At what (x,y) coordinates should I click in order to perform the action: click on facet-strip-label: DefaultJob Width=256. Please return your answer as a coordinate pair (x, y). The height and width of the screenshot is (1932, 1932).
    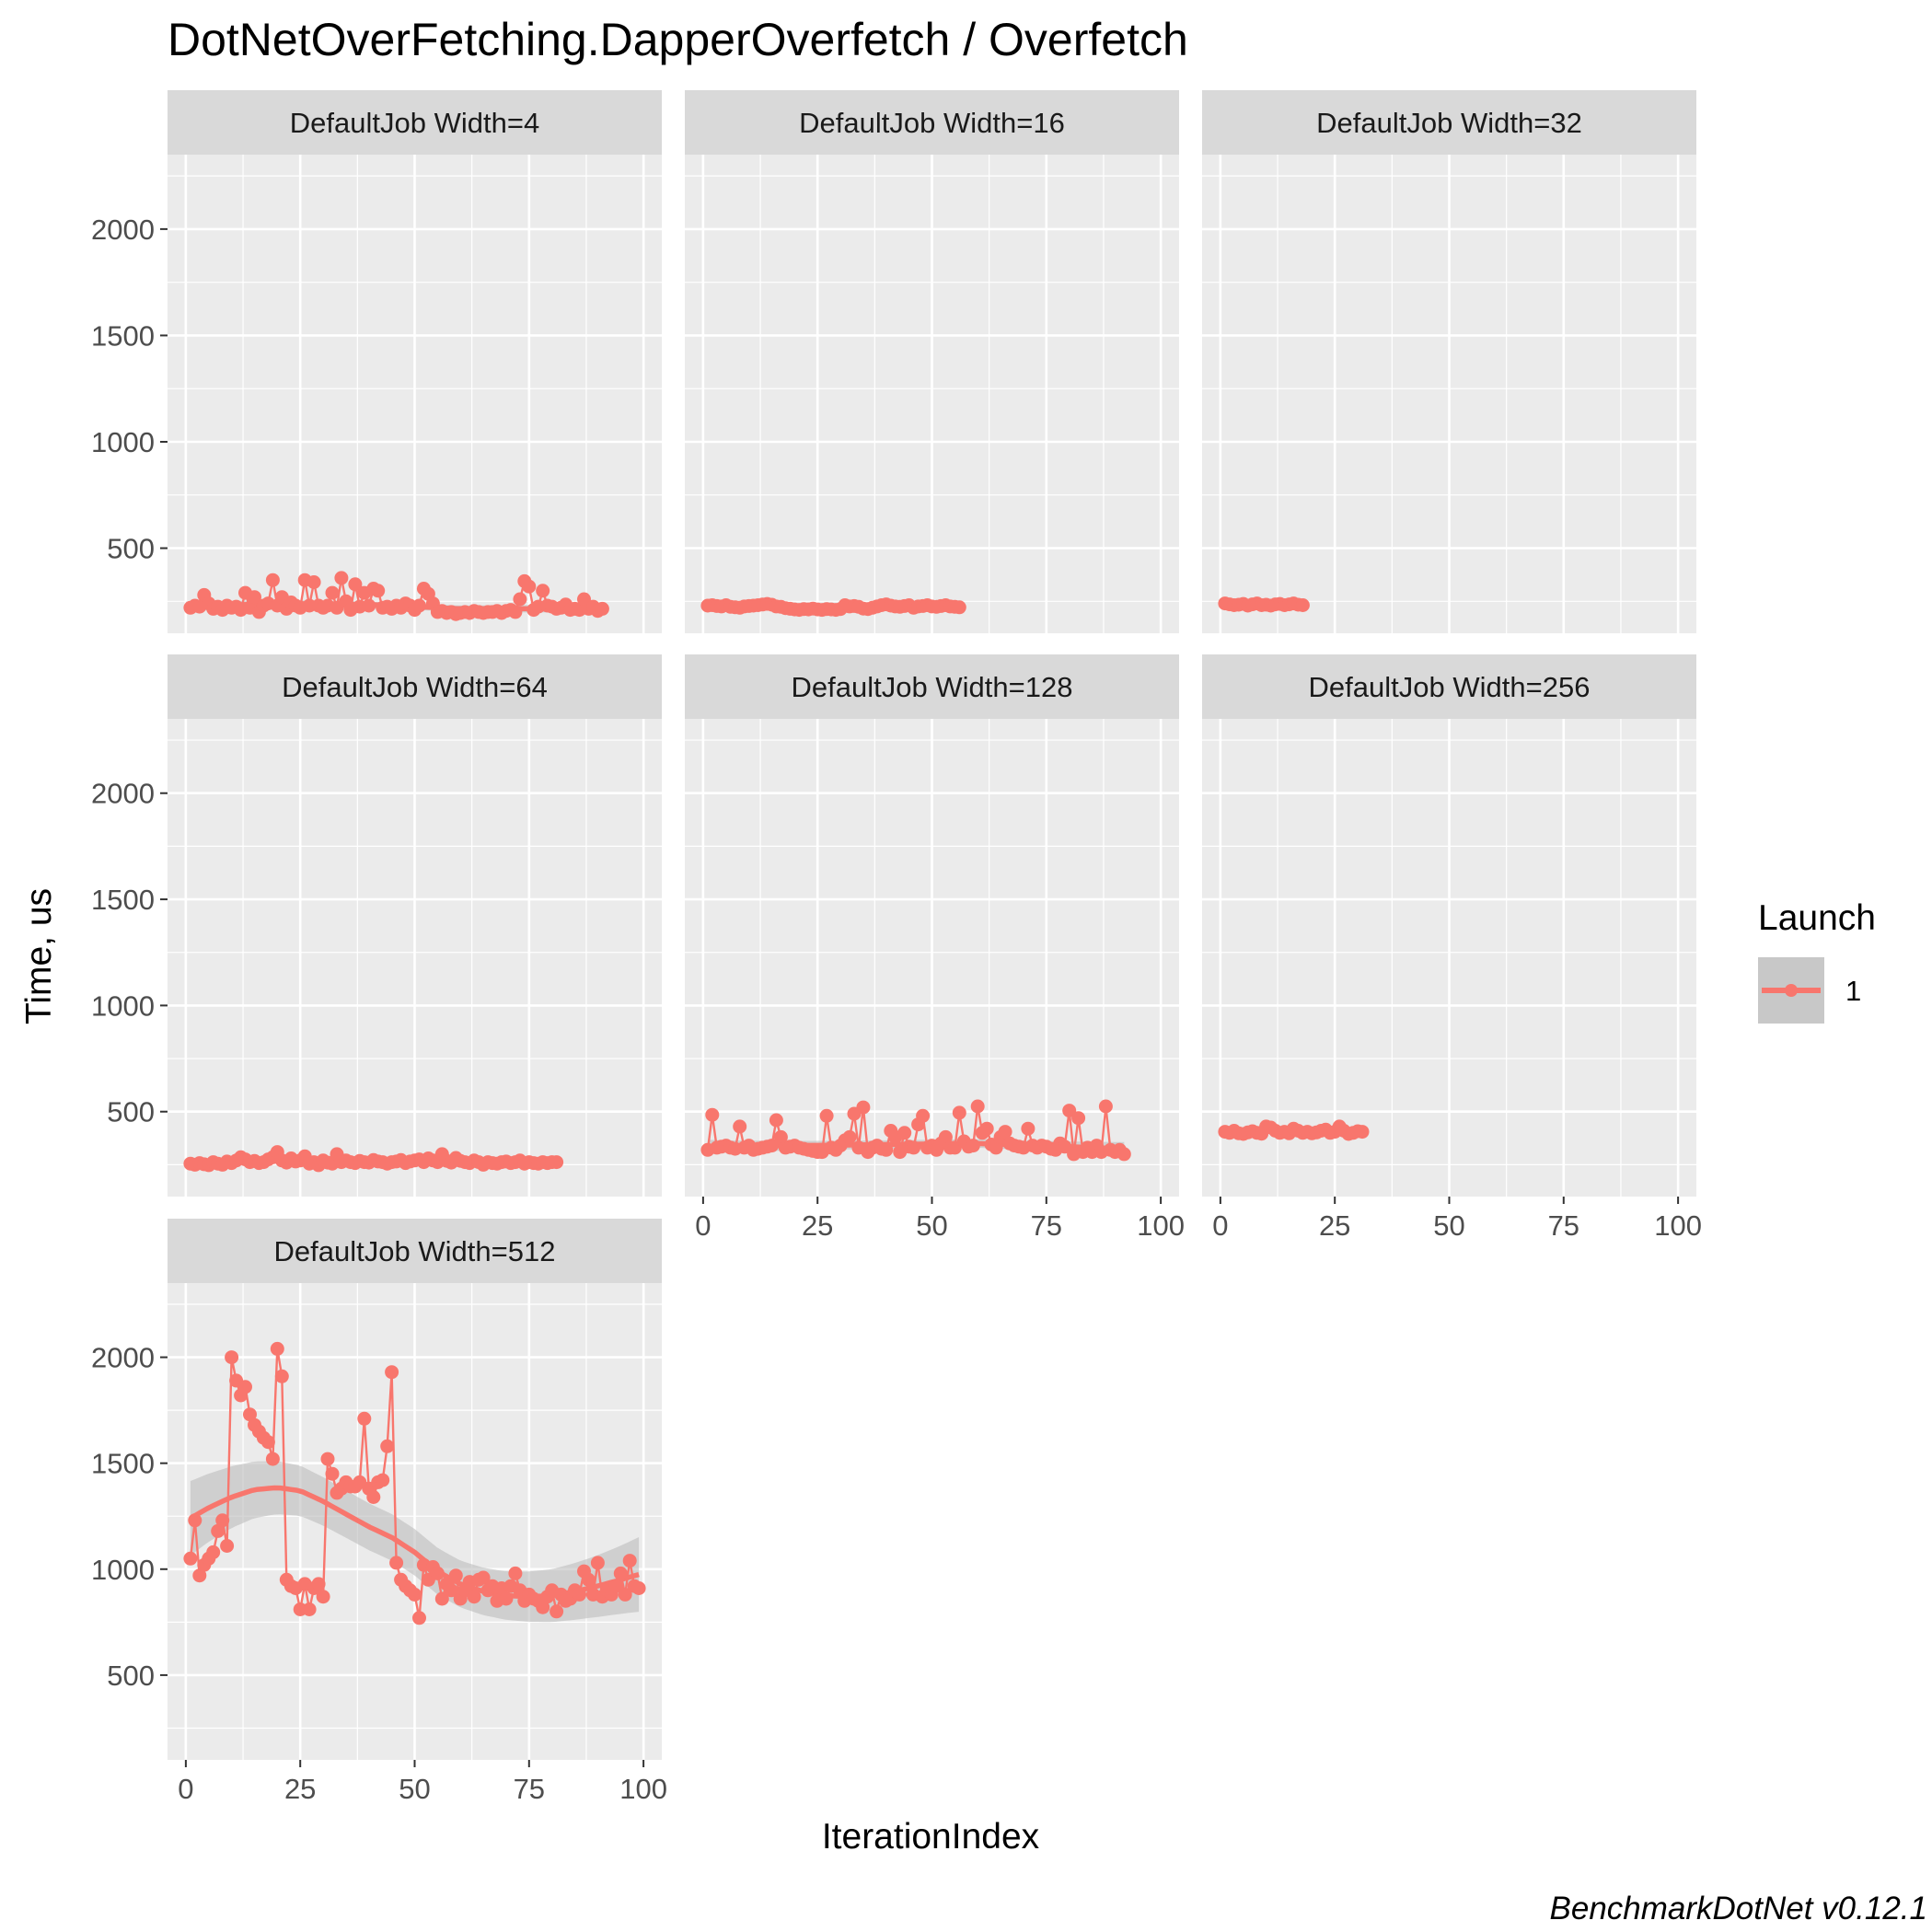
    Looking at the image, I should click on (1450, 687).